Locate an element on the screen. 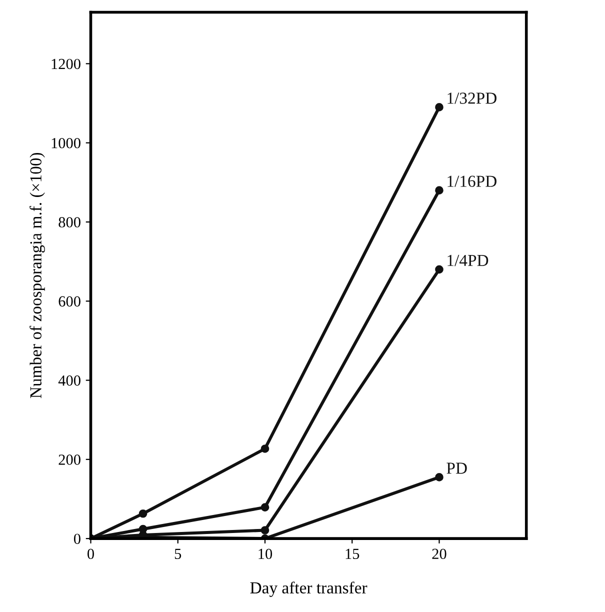 The height and width of the screenshot is (612, 605). x-tick-label: 0 is located at coordinates (91, 554).